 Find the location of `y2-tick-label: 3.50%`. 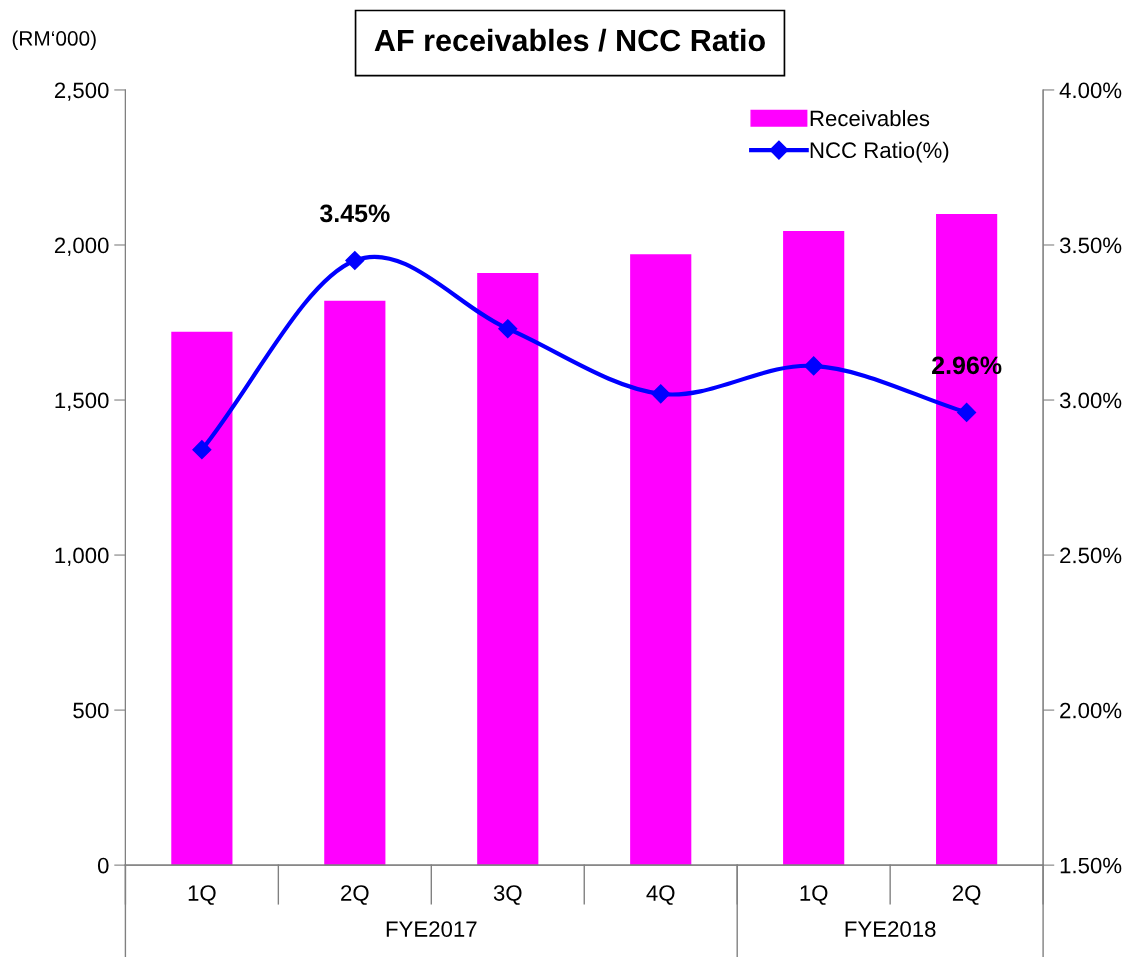

y2-tick-label: 3.50% is located at coordinates (1090, 245).